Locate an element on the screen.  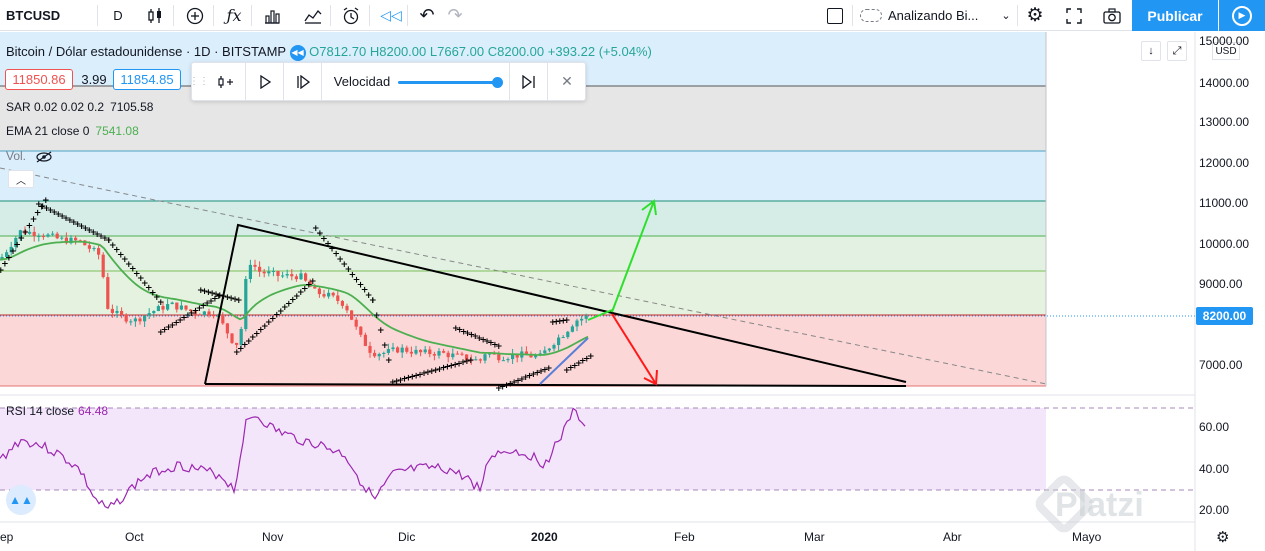
interval-button: D is located at coordinates (118, 15).